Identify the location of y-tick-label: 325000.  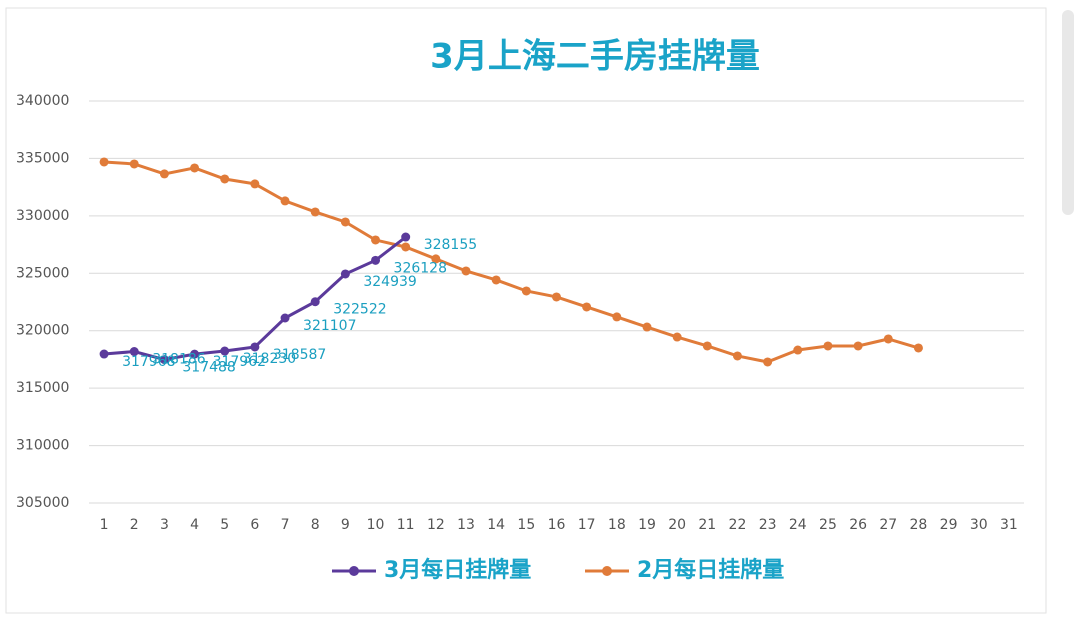
(42, 273).